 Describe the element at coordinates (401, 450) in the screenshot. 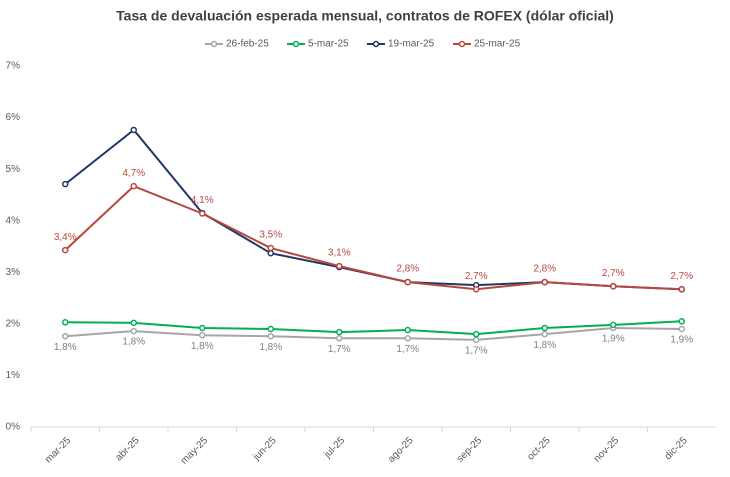

I see `x-tick-label: ago-25` at that location.